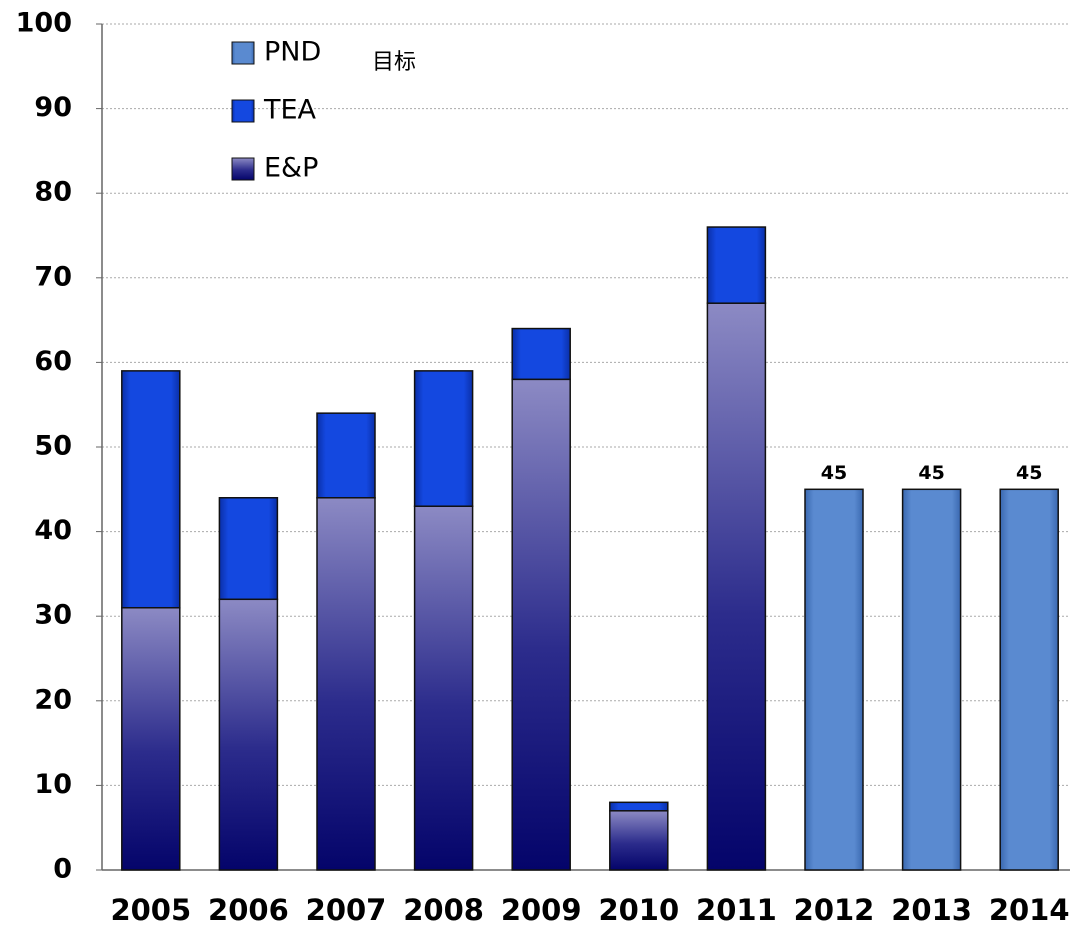  Describe the element at coordinates (292, 52) in the screenshot. I see `legend-label: PND` at that location.